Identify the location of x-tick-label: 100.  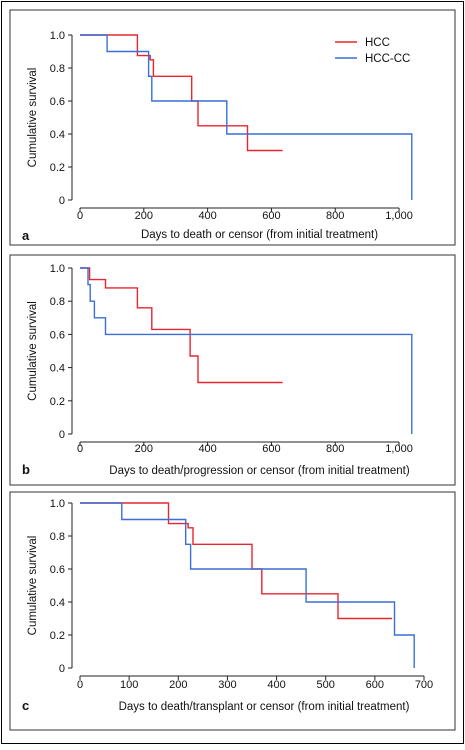
(129, 685).